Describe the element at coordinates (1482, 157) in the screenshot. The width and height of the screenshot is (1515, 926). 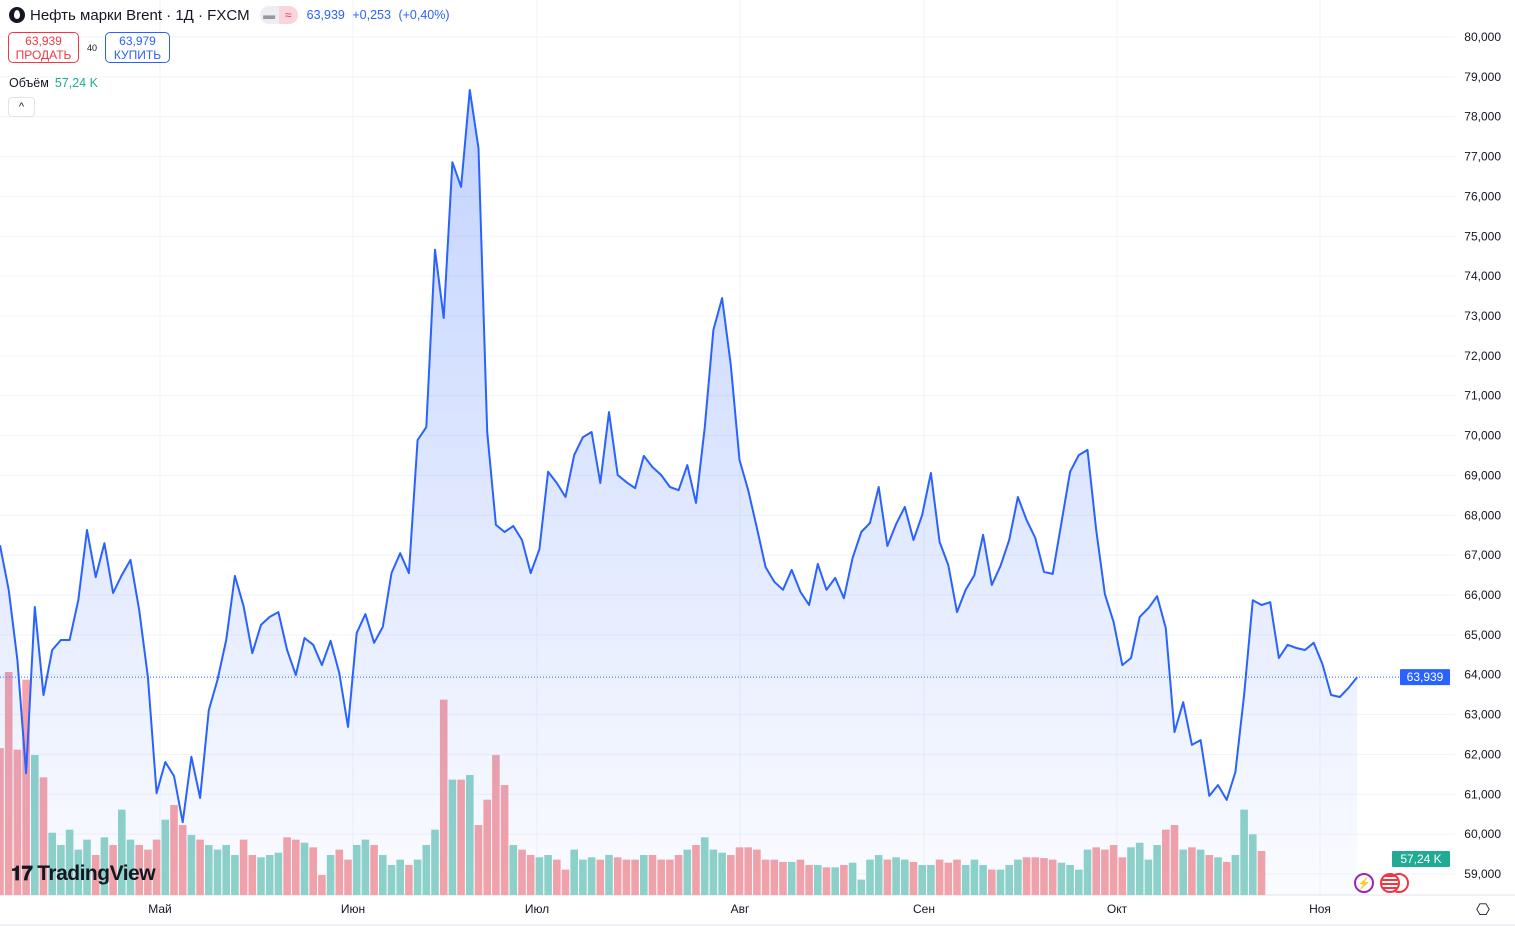
I see `y-tick-label: 77,000` at that location.